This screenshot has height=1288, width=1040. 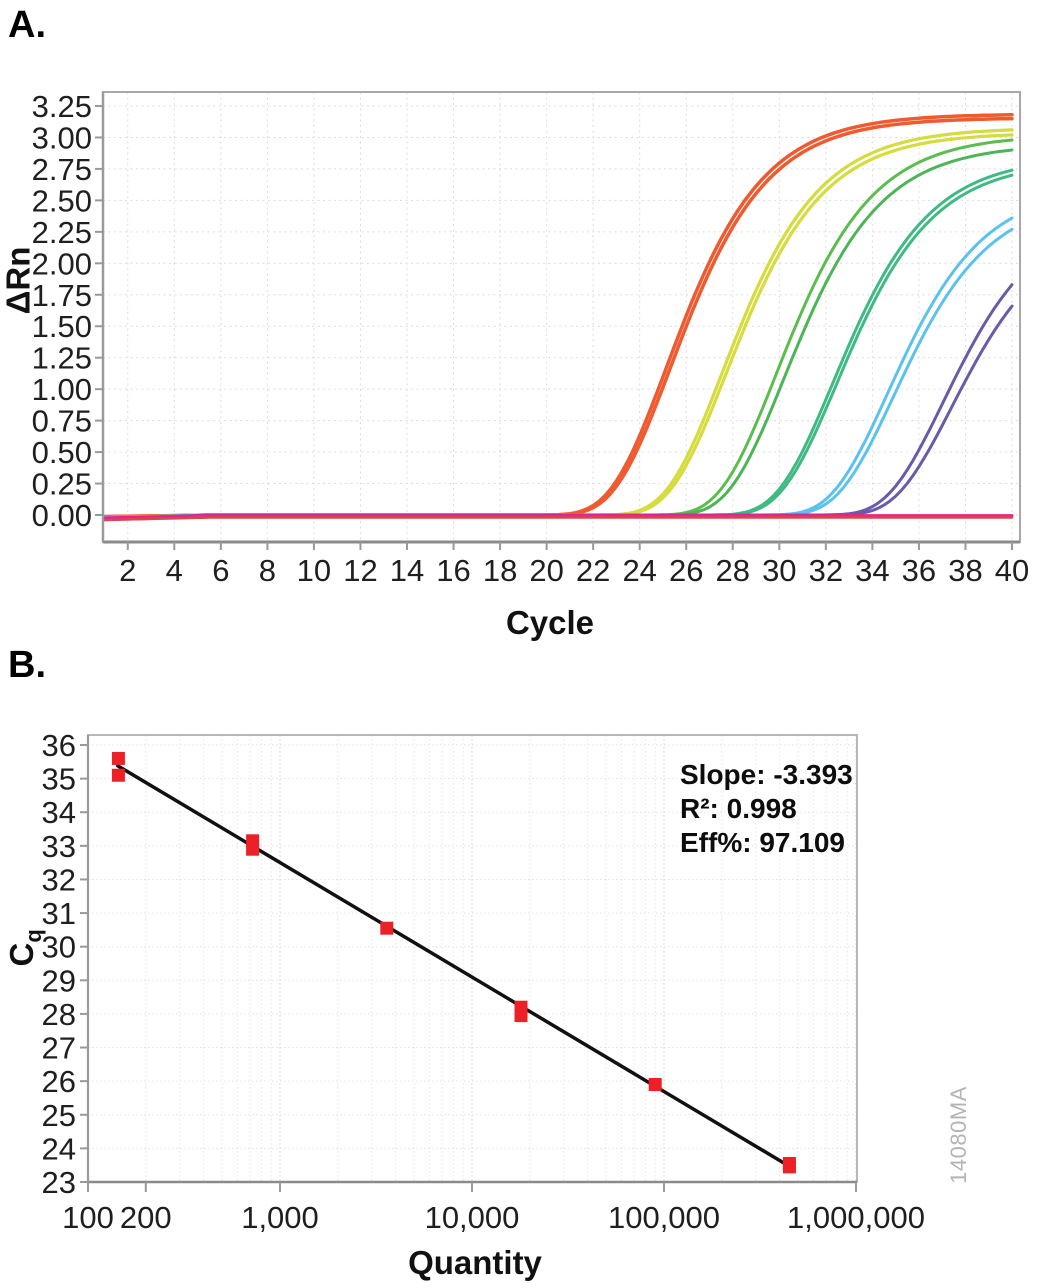 What do you see at coordinates (762, 842) in the screenshot?
I see `efficiency-value: Eff%: 97.109` at bounding box center [762, 842].